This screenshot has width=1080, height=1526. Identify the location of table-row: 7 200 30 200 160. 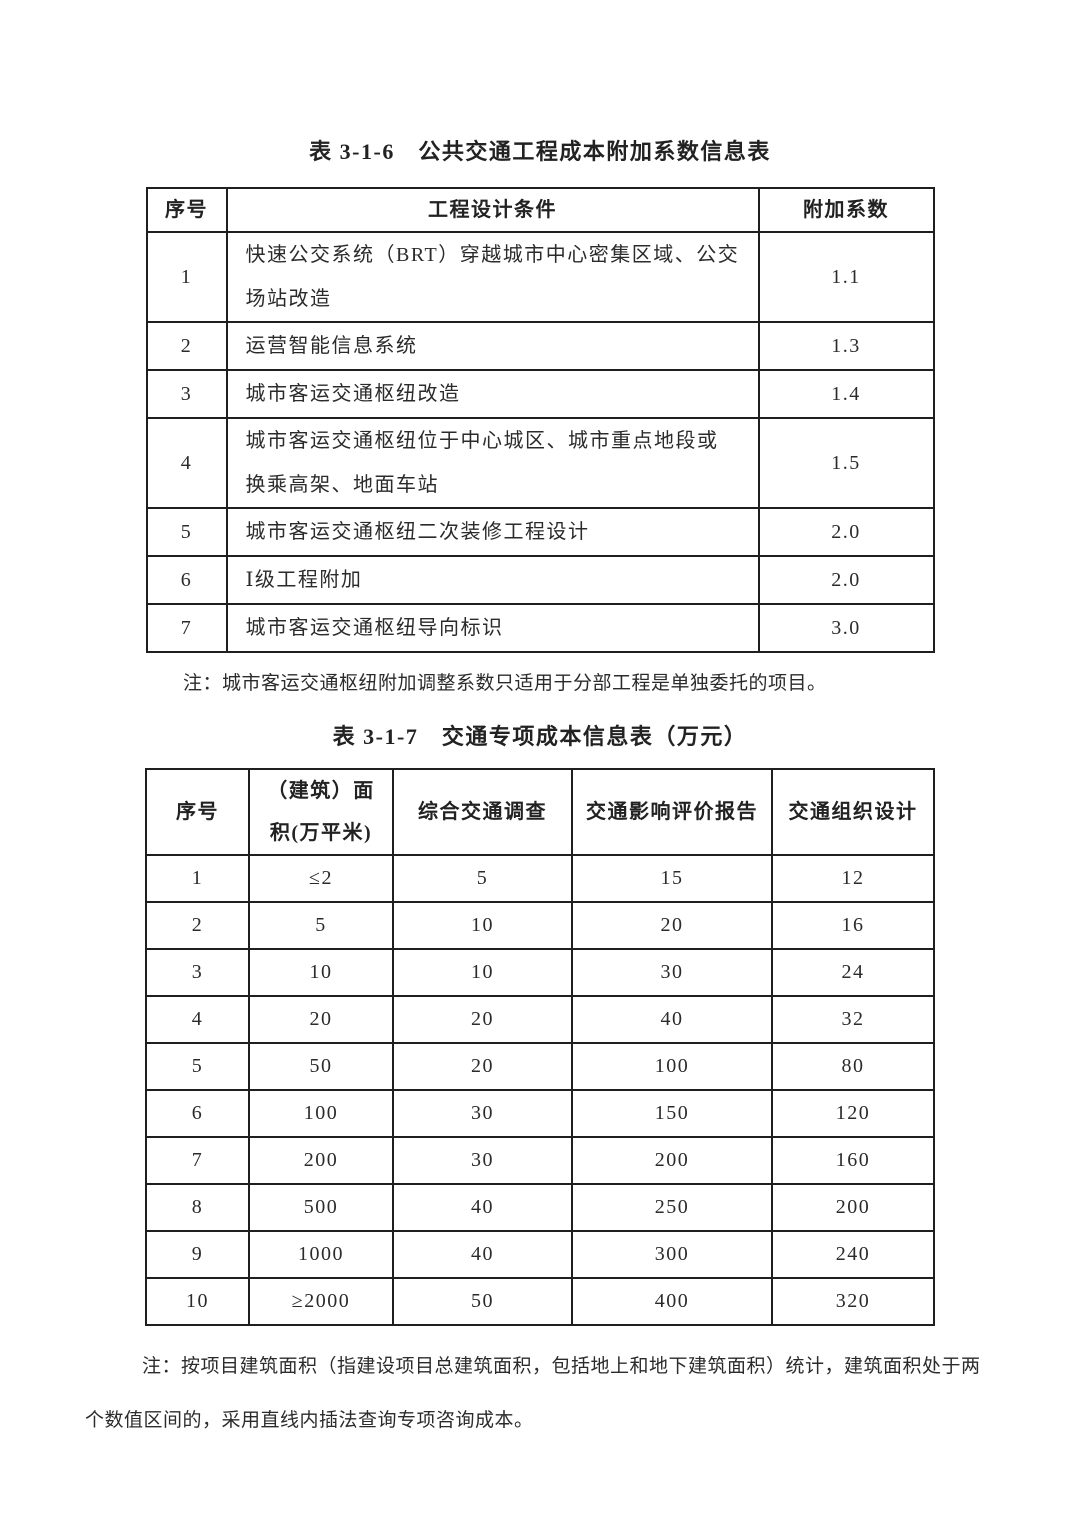
(540, 1160).